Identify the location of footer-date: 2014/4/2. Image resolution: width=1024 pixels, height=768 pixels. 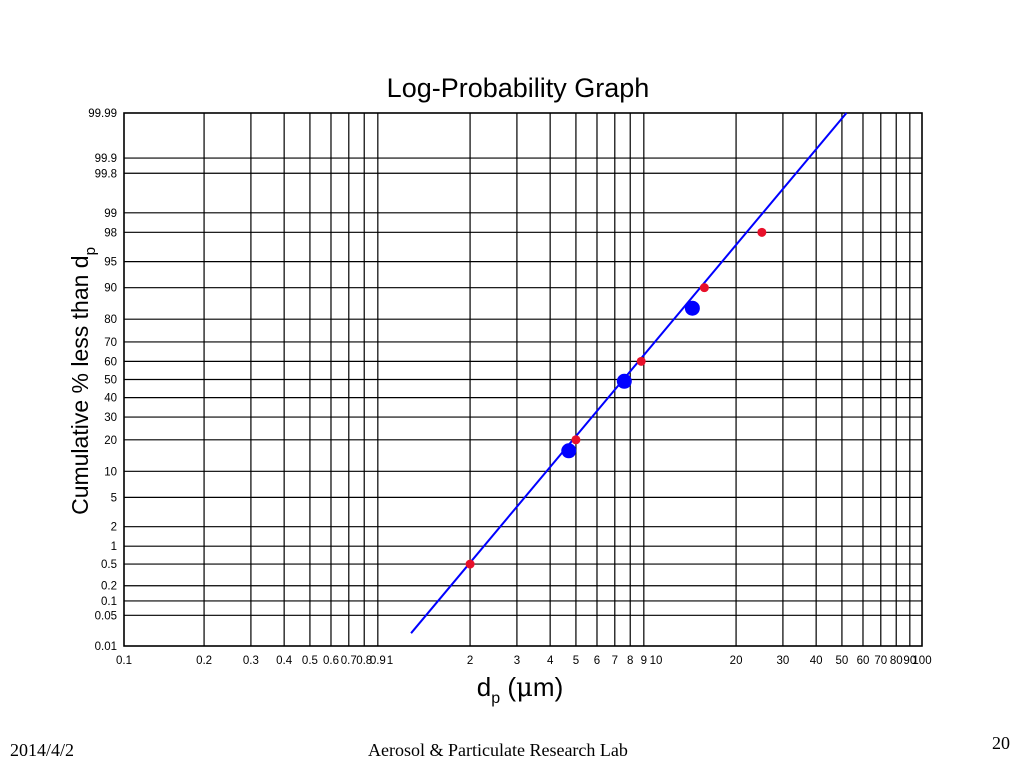
(42, 750).